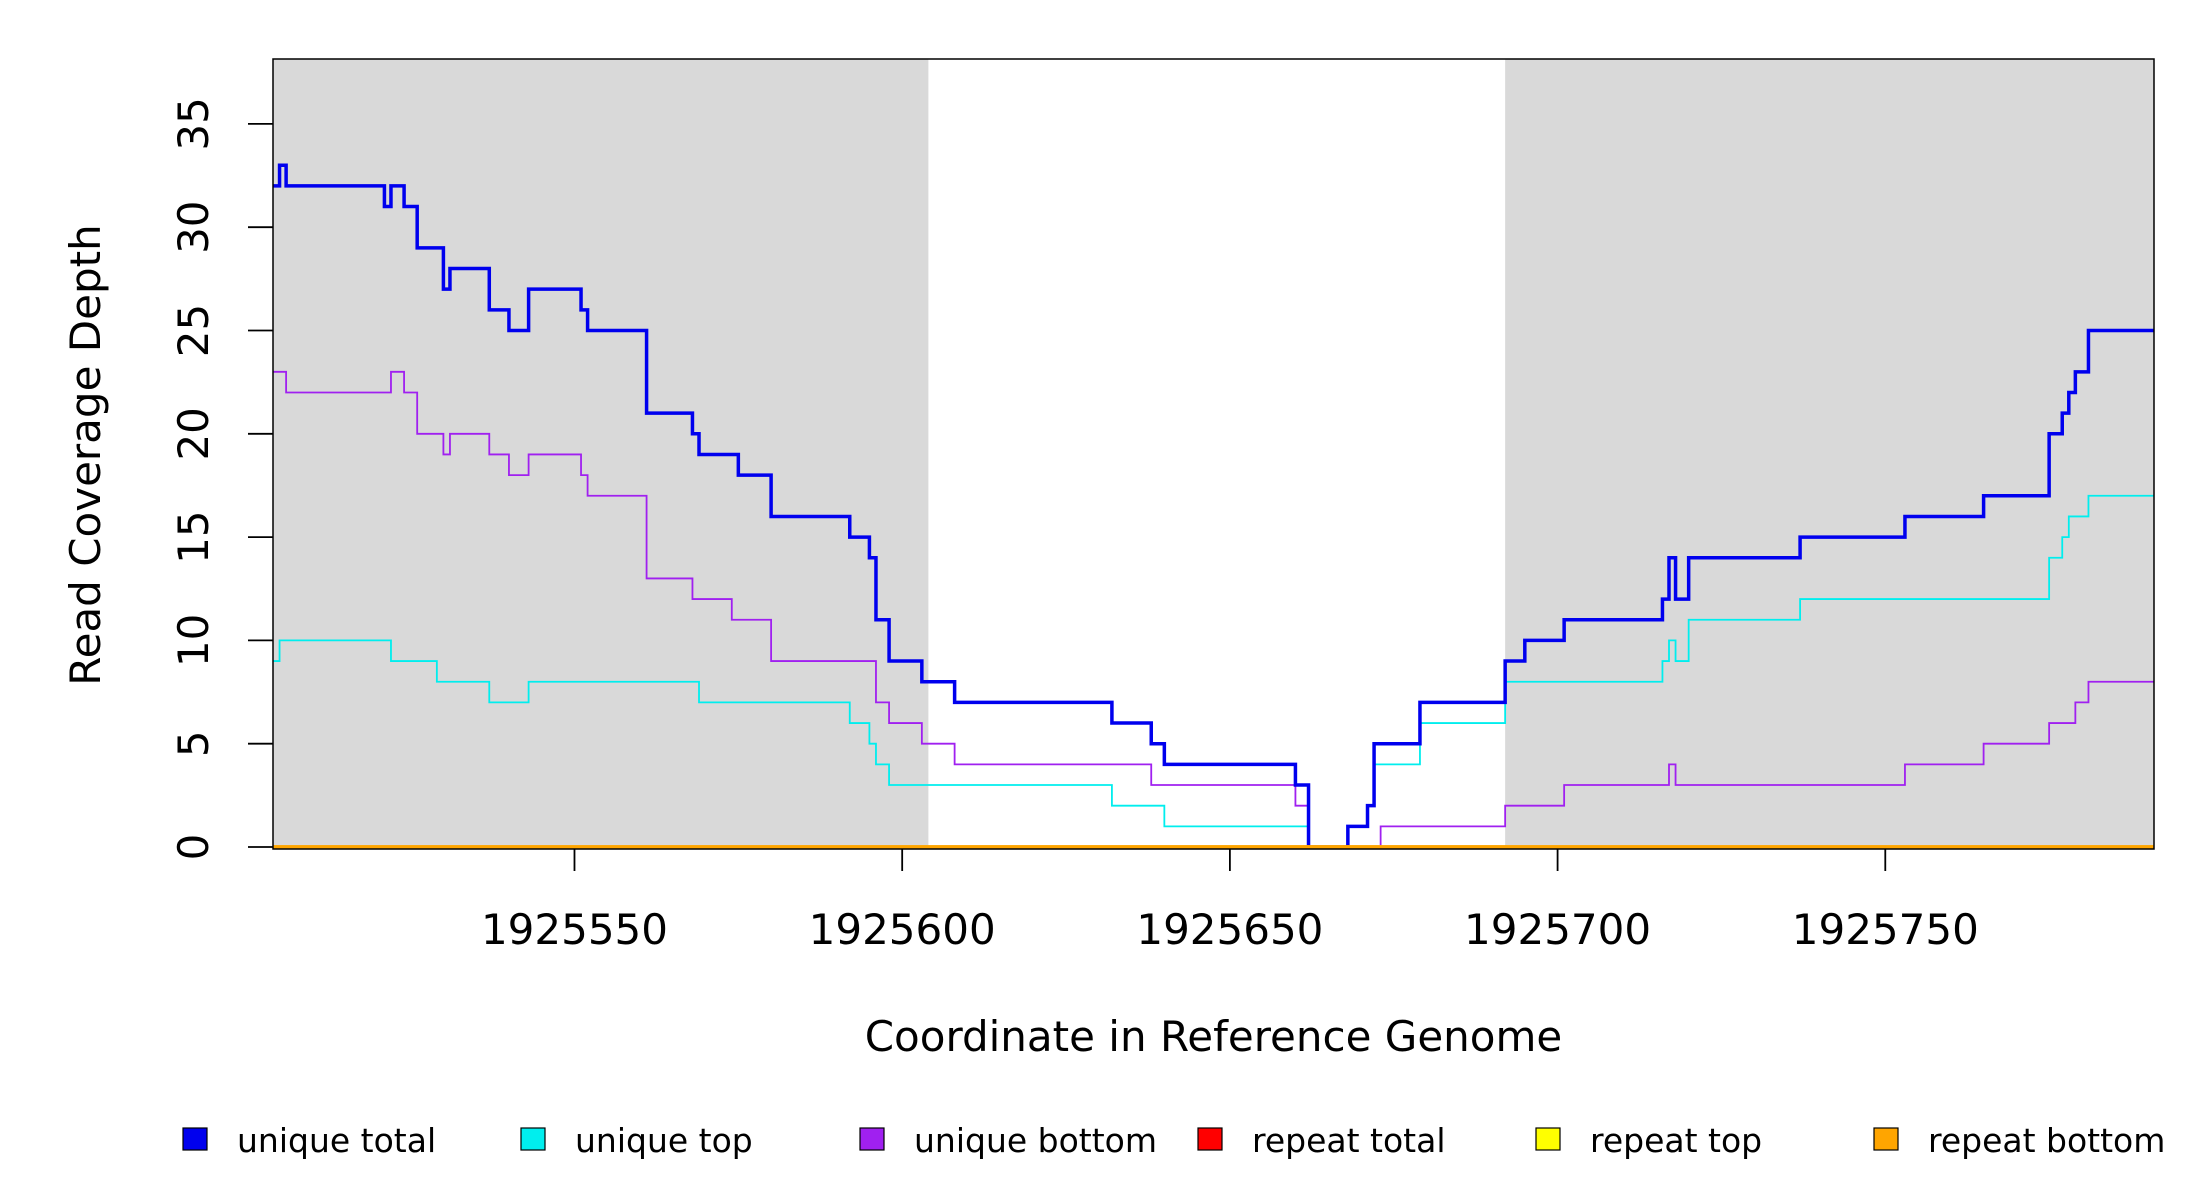 Image resolution: width=2200 pixels, height=1200 pixels. Describe the element at coordinates (193, 536) in the screenshot. I see `y-tick-label: 15` at that location.